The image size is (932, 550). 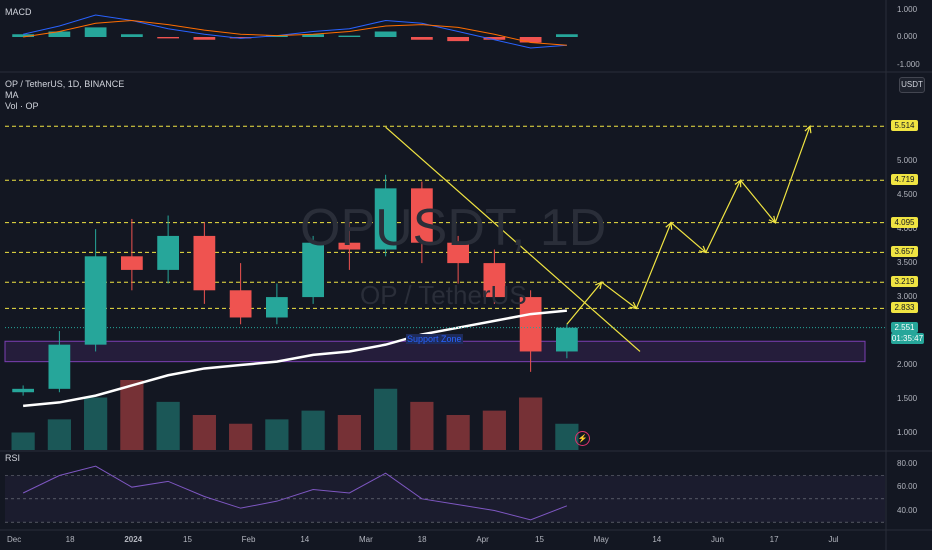 What do you see at coordinates (133, 539) in the screenshot?
I see `time-tick-label: 2024` at bounding box center [133, 539].